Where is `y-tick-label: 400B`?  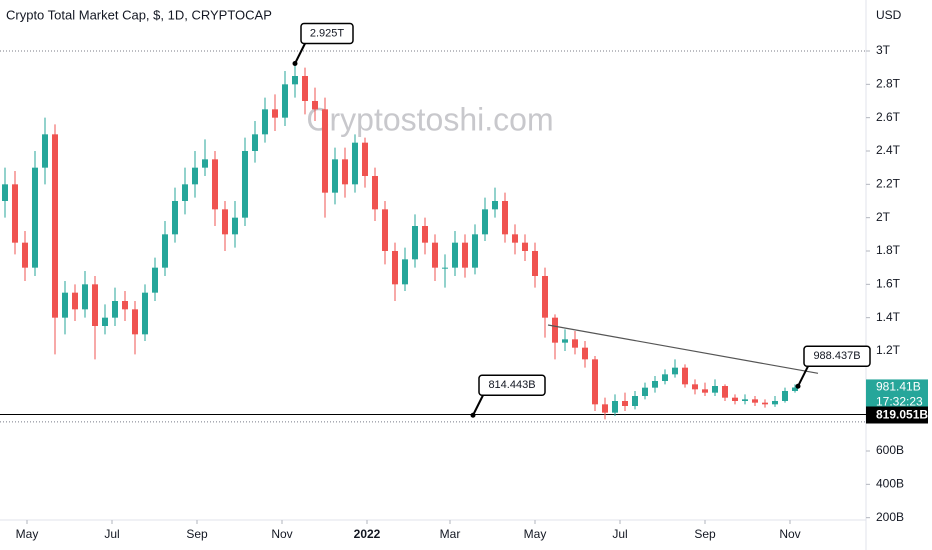
y-tick-label: 400B is located at coordinates (890, 484).